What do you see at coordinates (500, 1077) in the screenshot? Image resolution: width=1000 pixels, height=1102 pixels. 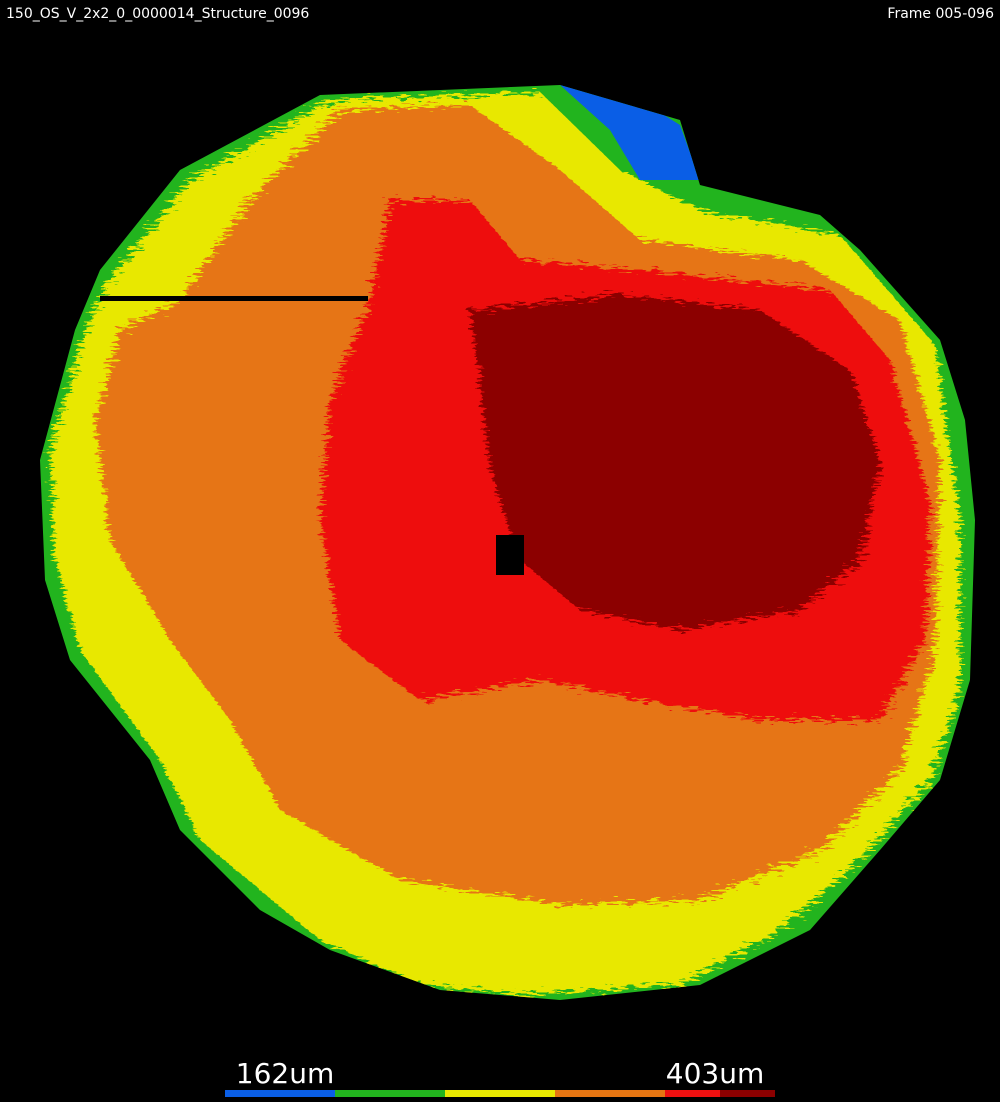 I see `colorbar: 162um 403um` at bounding box center [500, 1077].